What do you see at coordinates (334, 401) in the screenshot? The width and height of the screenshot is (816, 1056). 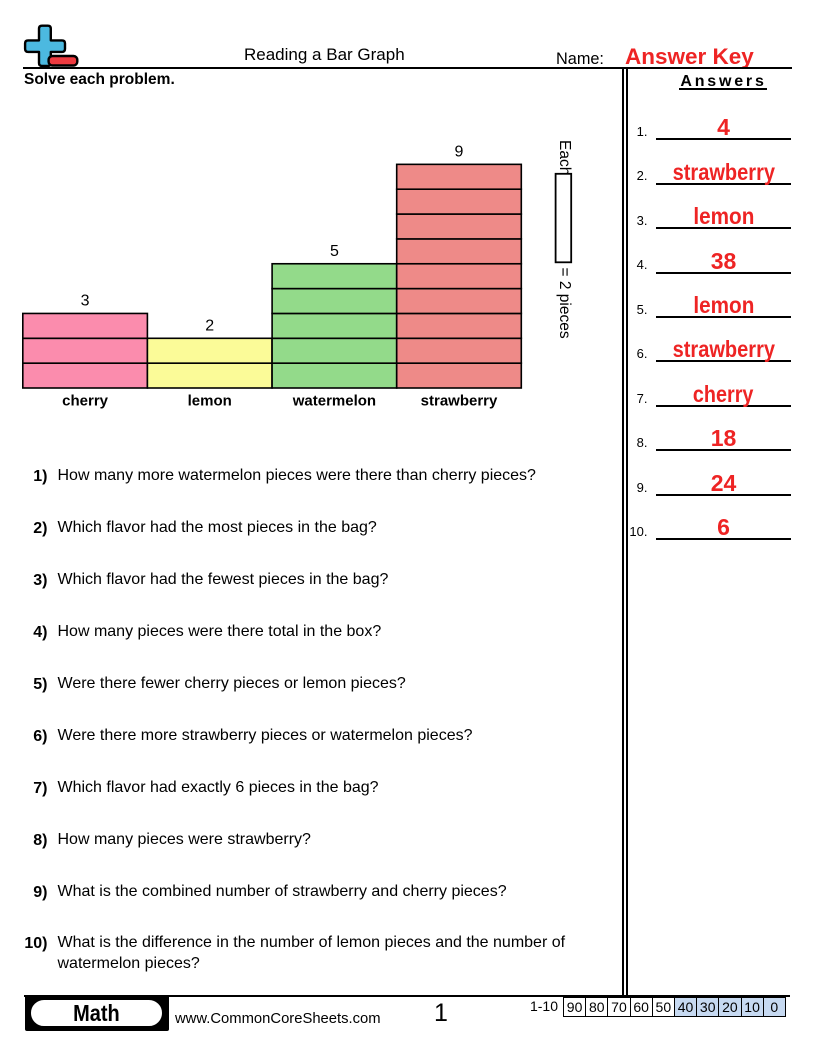 I see `svg-text: watermelon` at bounding box center [334, 401].